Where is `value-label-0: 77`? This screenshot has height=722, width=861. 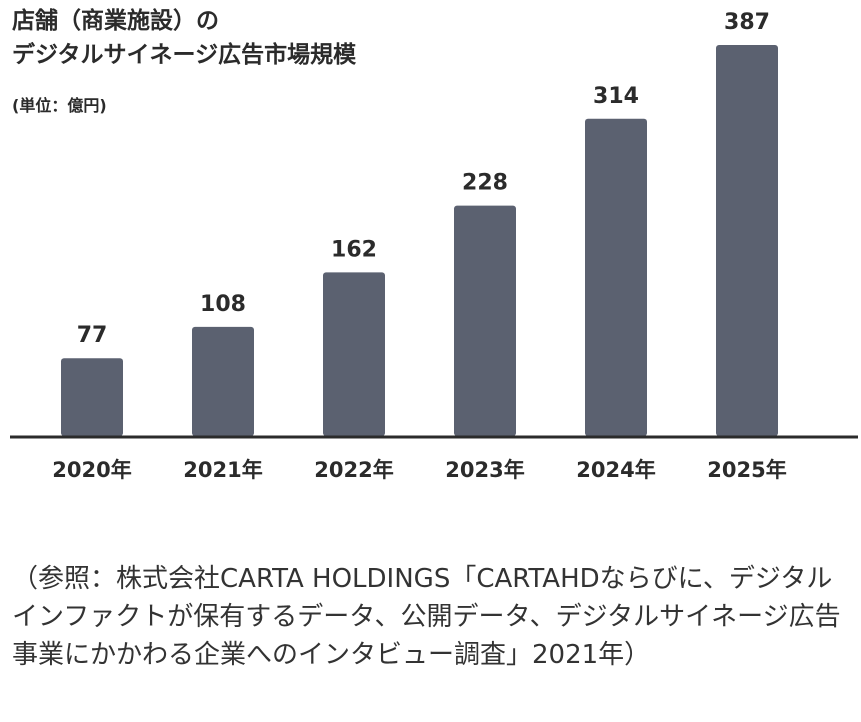 value-label-0: 77 is located at coordinates (92, 335).